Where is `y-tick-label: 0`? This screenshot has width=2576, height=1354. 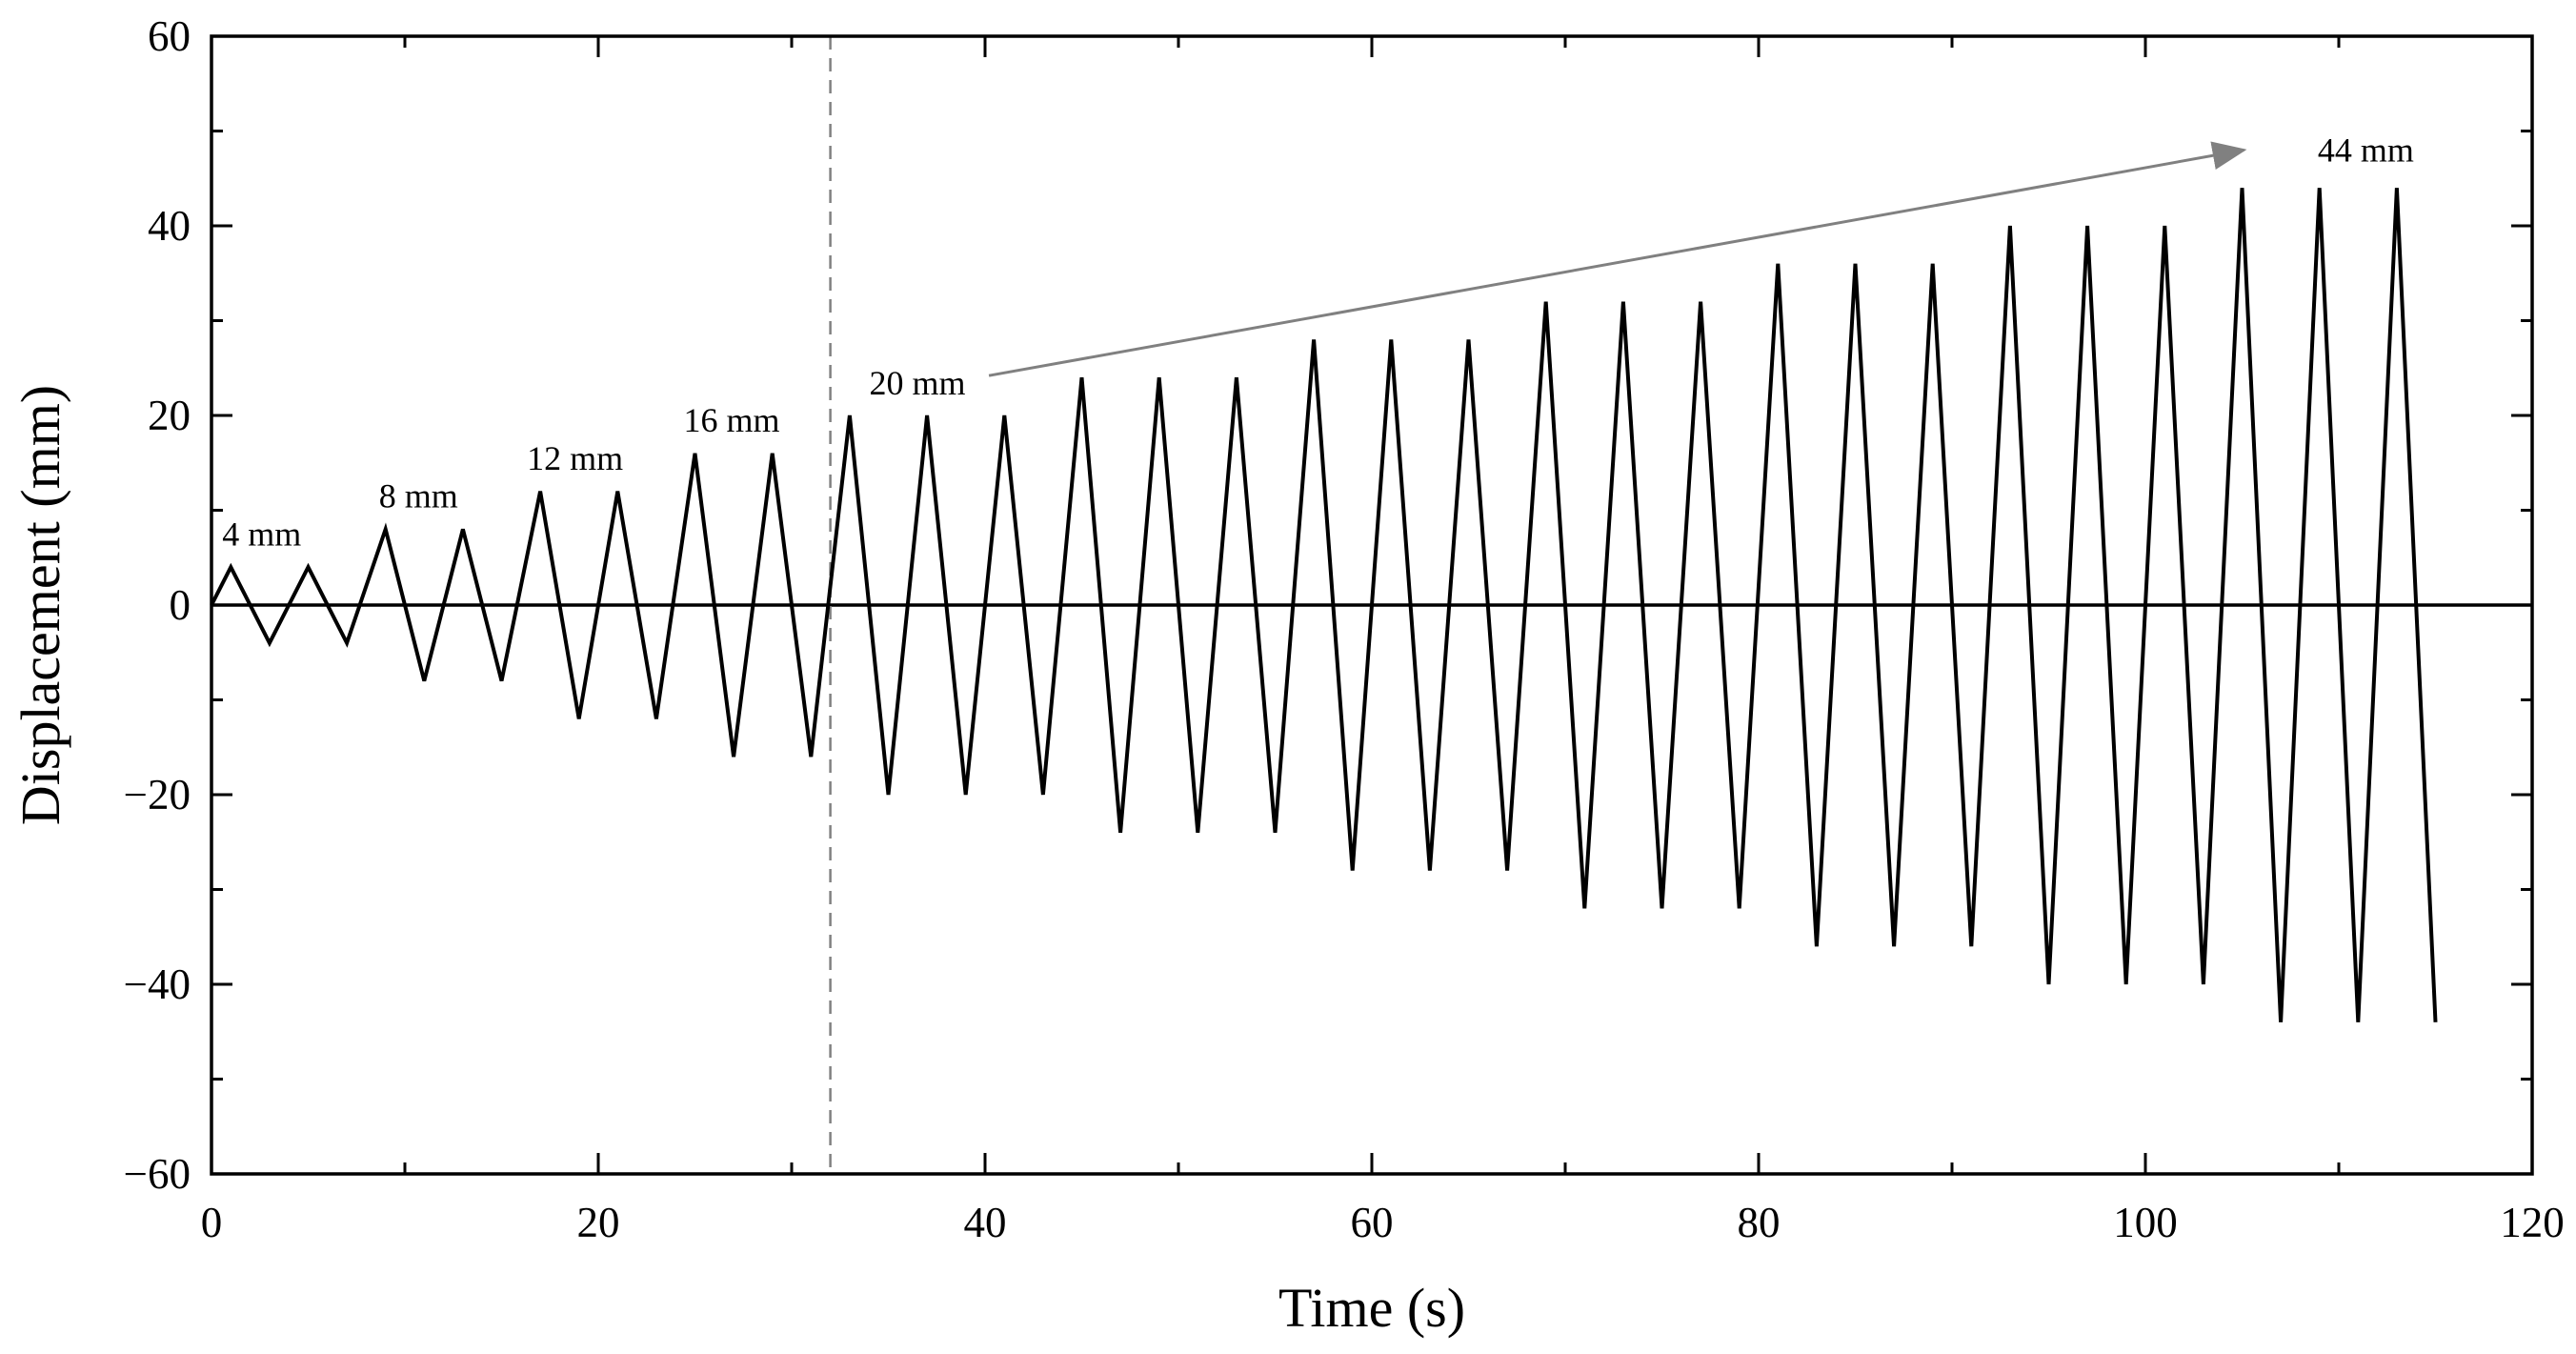 y-tick-label: 0 is located at coordinates (180, 605).